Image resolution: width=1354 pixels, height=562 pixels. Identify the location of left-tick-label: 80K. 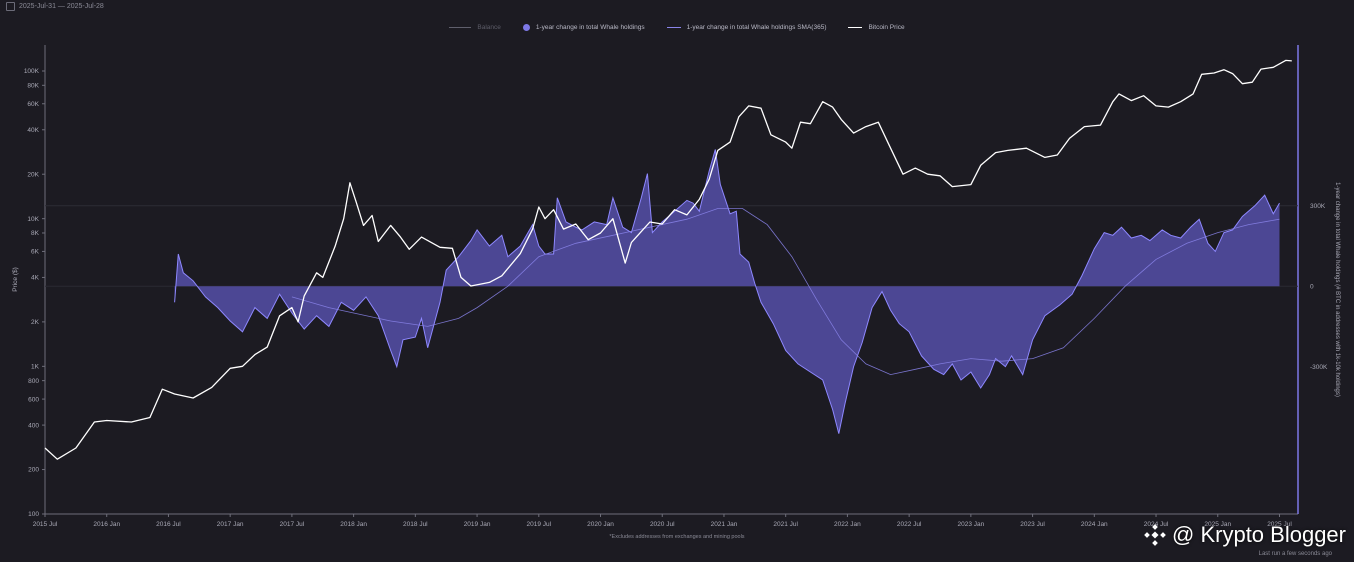
(33, 86).